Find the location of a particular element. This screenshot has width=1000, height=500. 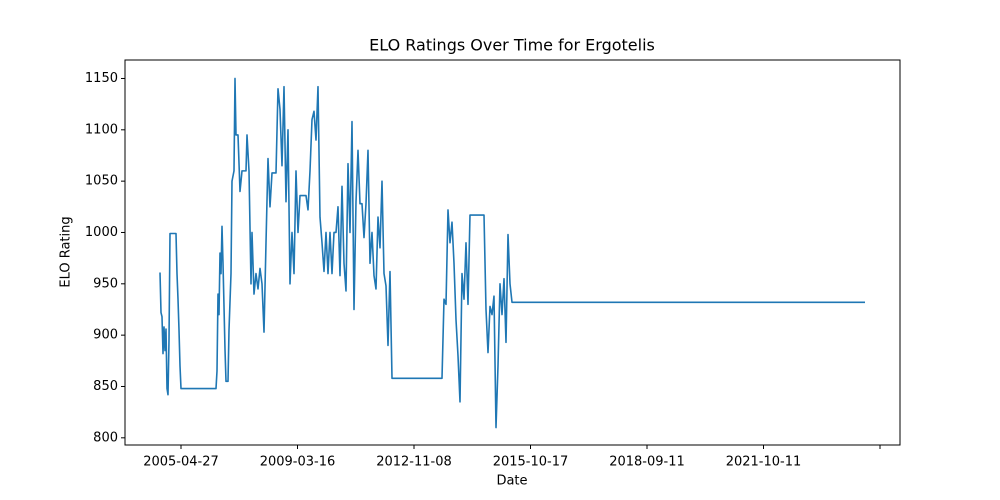

y-tick-label: 900 is located at coordinates (105, 335).